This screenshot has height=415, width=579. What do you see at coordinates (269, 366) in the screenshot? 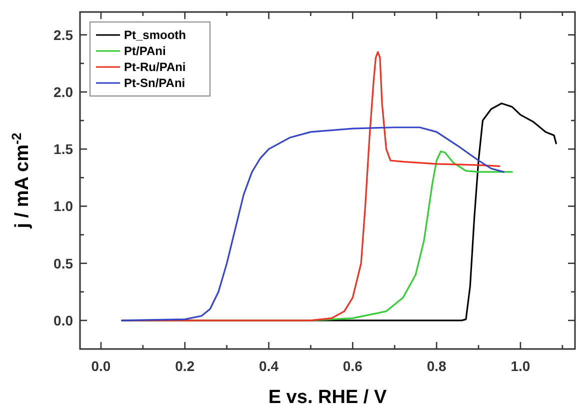
I see `x-tick-label: 0.4` at bounding box center [269, 366].